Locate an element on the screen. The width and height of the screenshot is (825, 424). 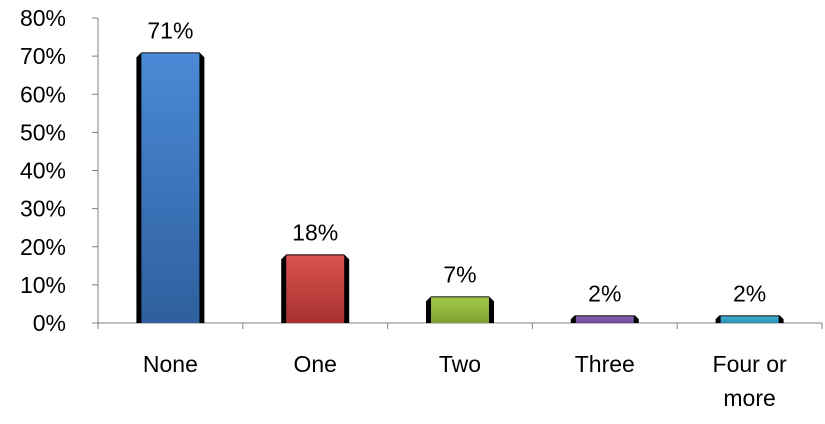
y-tick-label: 60% is located at coordinates (43, 94).